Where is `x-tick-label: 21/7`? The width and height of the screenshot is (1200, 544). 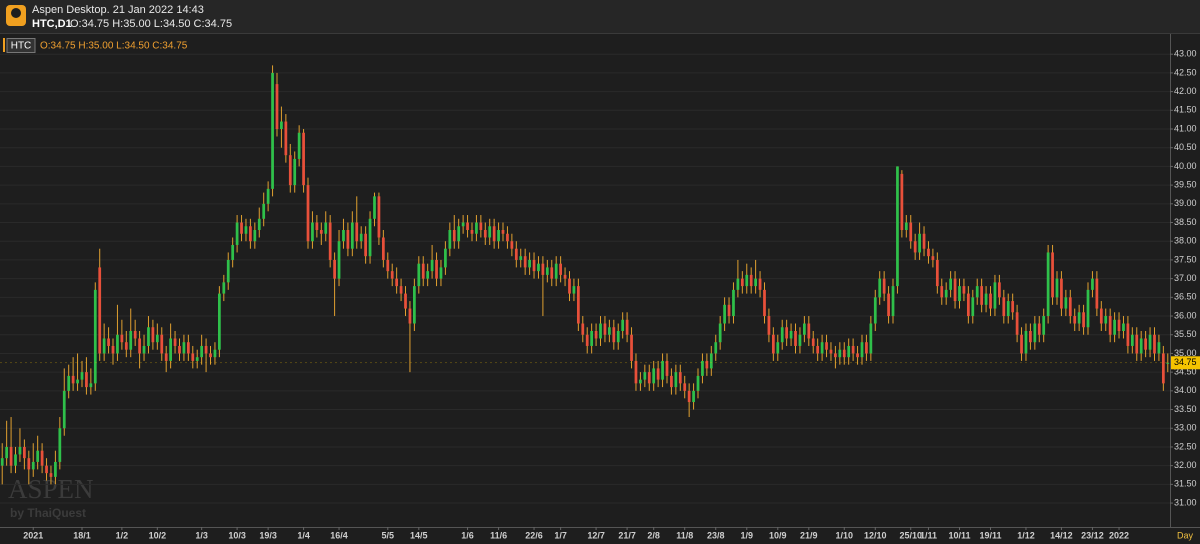 x-tick-label: 21/7 is located at coordinates (627, 535).